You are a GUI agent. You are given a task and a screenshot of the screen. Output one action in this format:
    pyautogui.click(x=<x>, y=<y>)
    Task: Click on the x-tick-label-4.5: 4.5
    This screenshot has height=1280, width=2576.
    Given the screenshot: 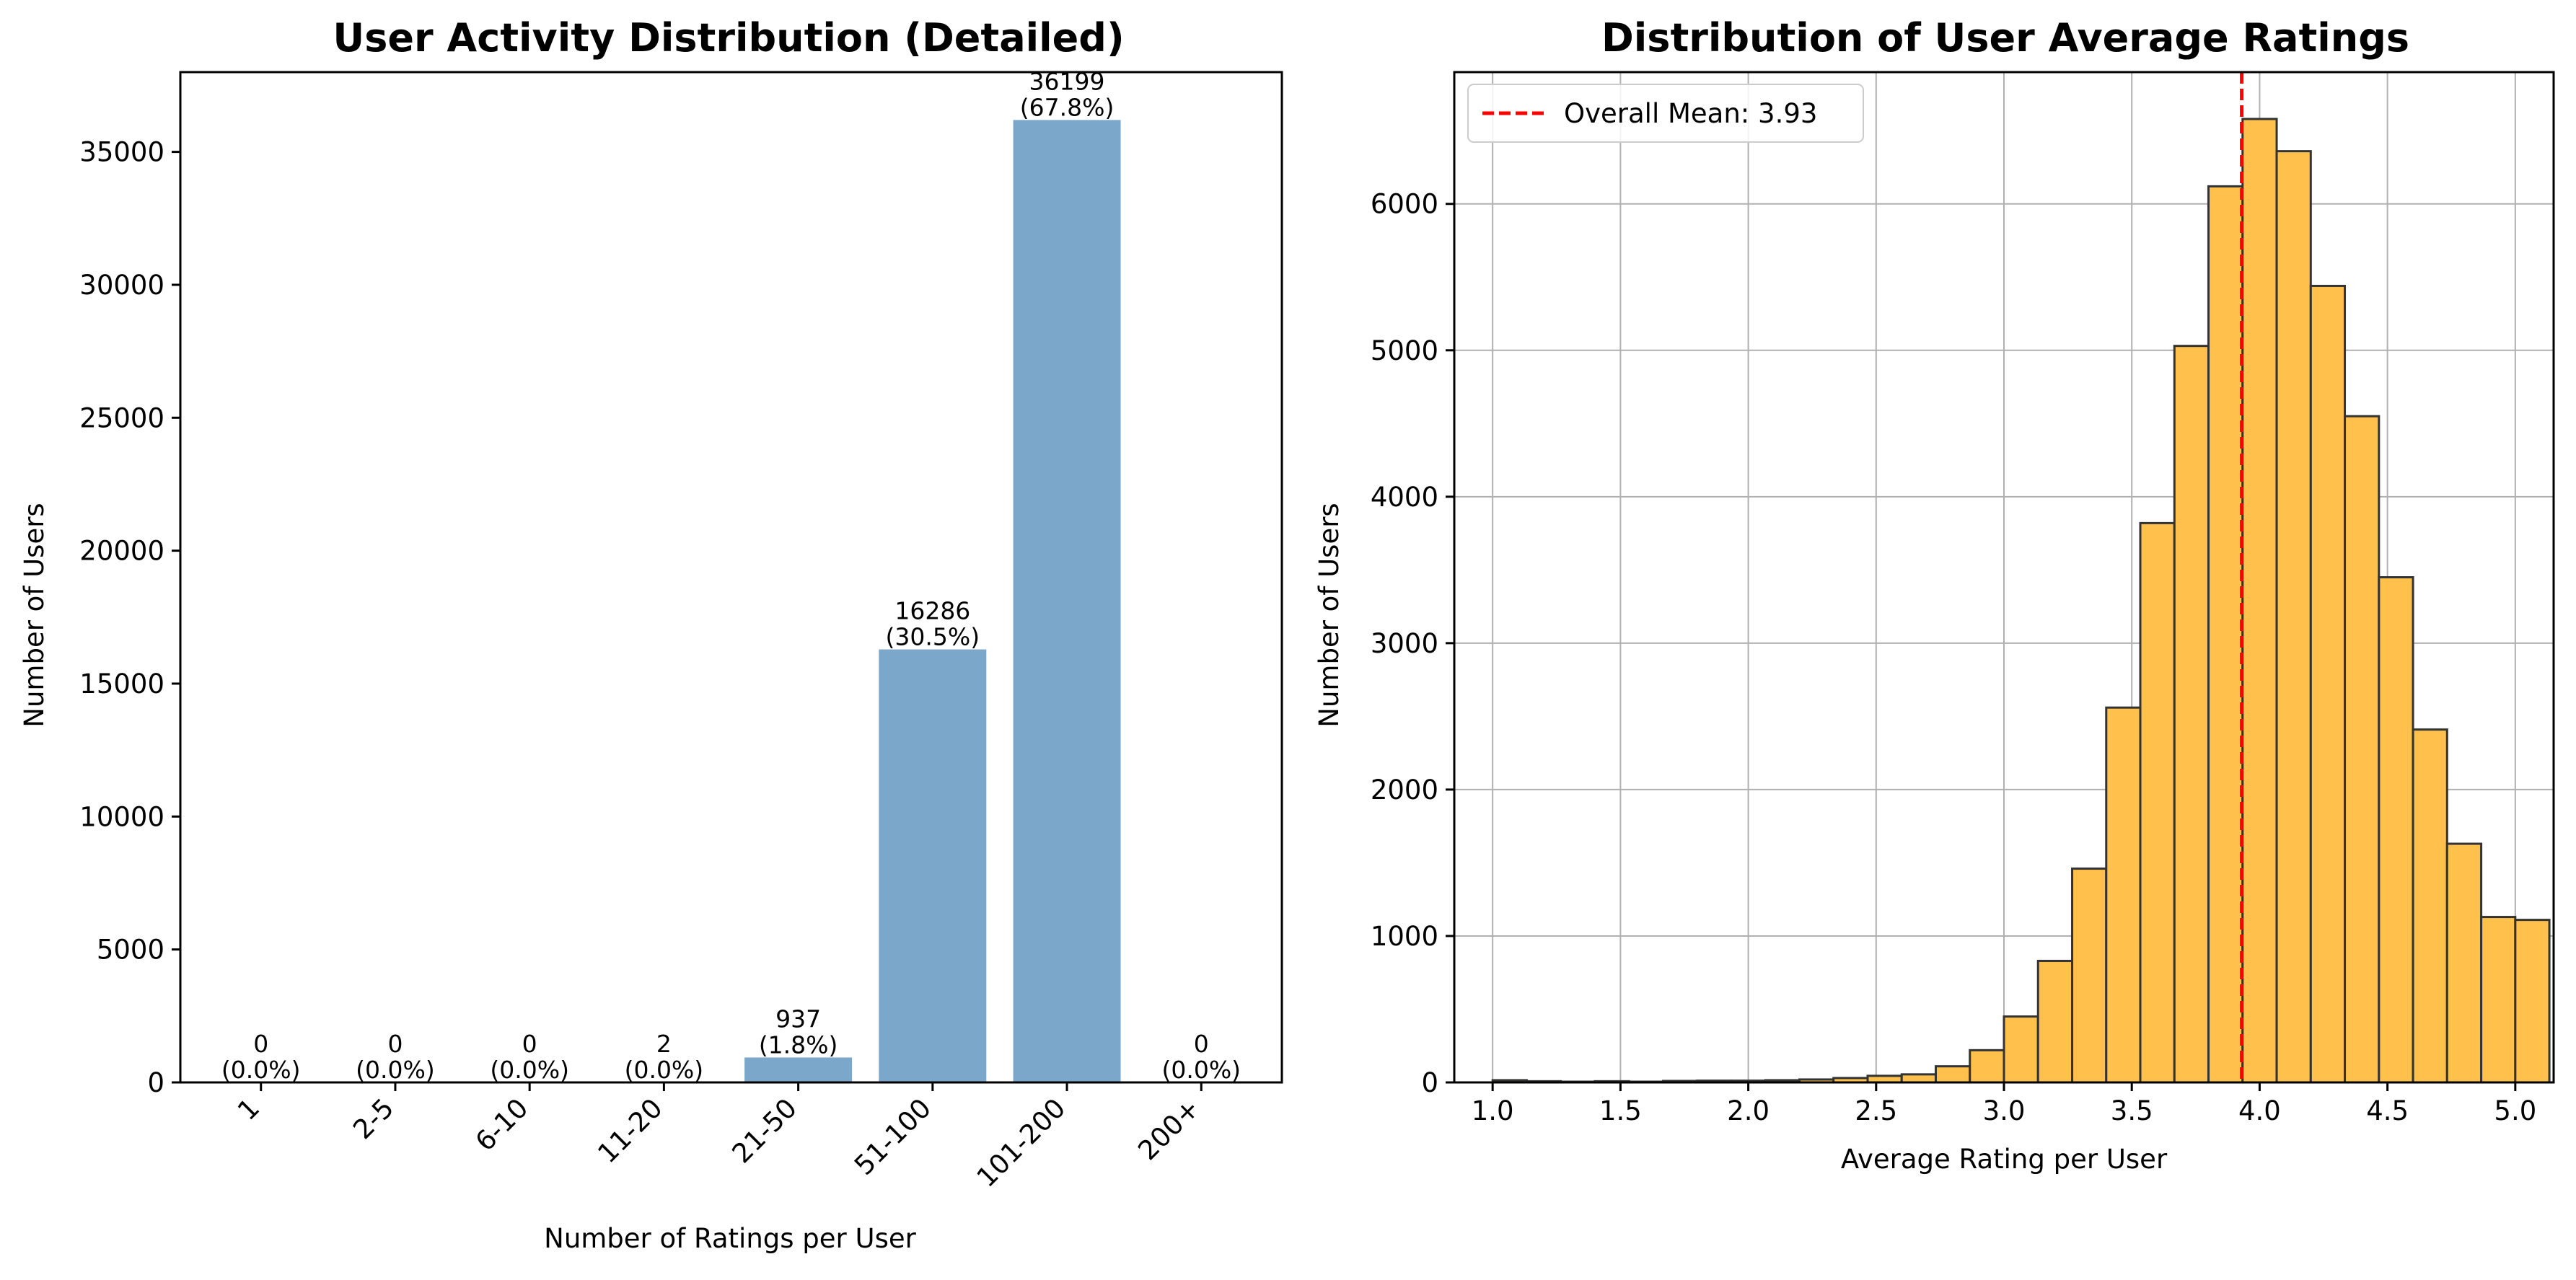 What is the action you would take?
    pyautogui.click(x=2387, y=1110)
    